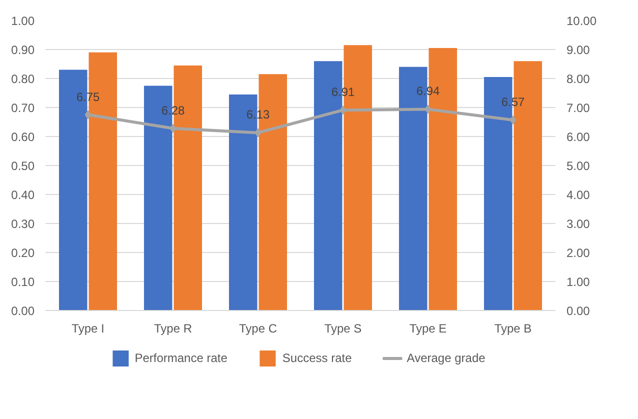  What do you see at coordinates (23, 108) in the screenshot?
I see `y-tick-label: 0.70` at bounding box center [23, 108].